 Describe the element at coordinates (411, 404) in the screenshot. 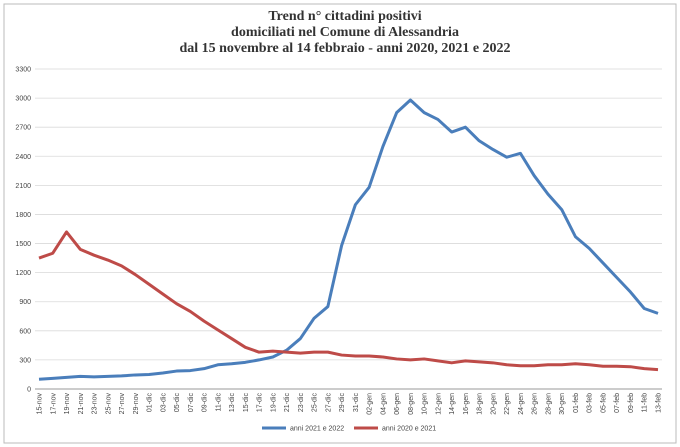

I see `x-tick-label: 08-gen` at that location.